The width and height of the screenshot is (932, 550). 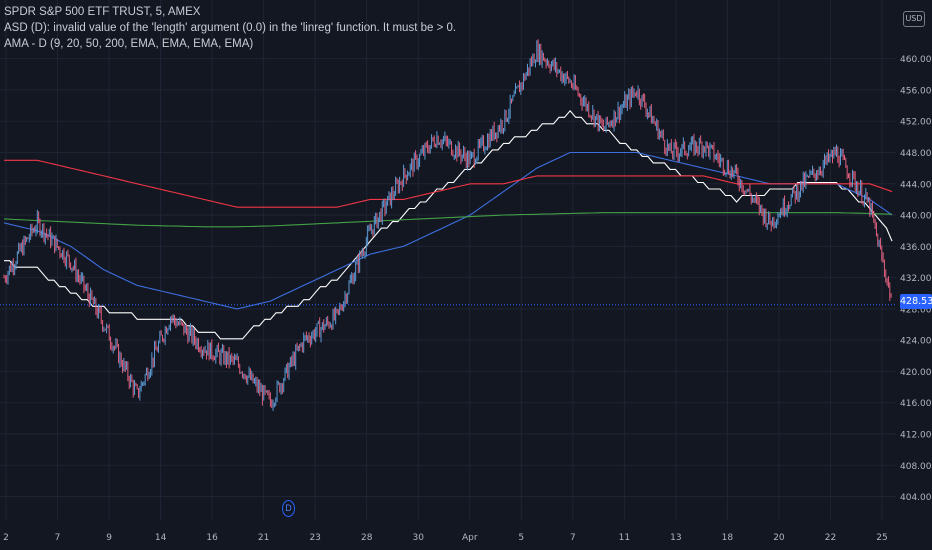 I want to click on x-tick-label: Apr, so click(x=470, y=538).